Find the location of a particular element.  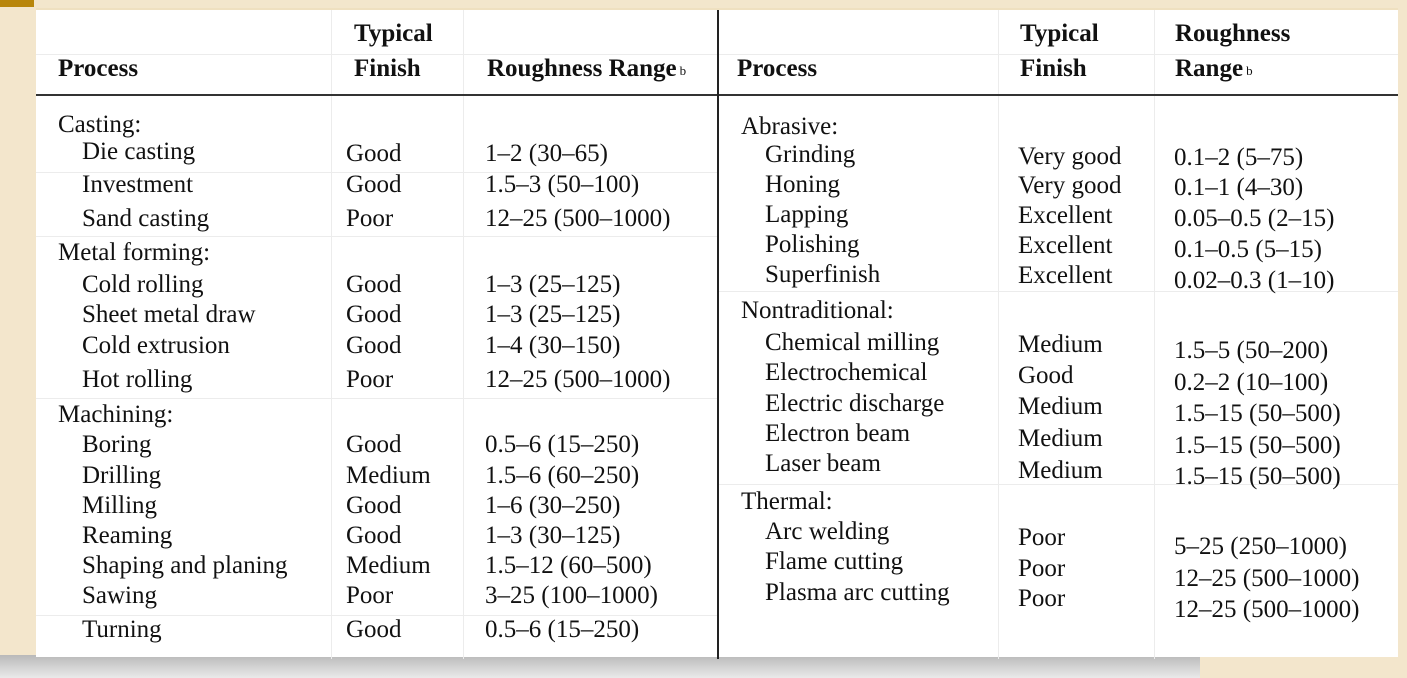

header-range-text: Roughness Range is located at coordinates (582, 68).